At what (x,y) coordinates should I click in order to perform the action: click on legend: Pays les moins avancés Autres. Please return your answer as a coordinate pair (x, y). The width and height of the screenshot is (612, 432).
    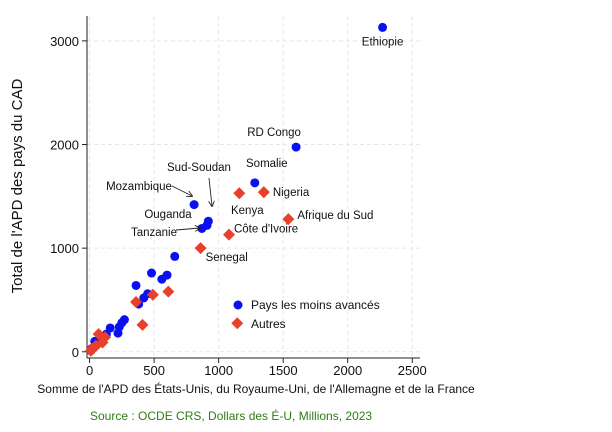
    Looking at the image, I should click on (305, 314).